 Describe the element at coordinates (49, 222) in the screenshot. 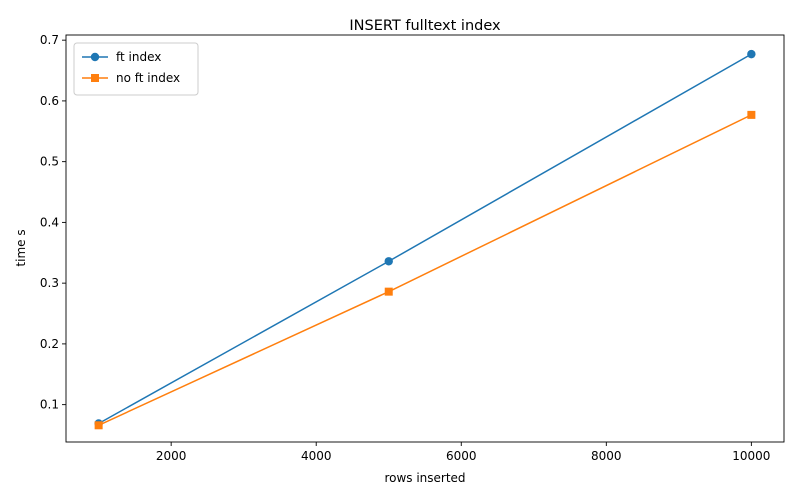

I see `y-tick-label-3: 0.4` at that location.